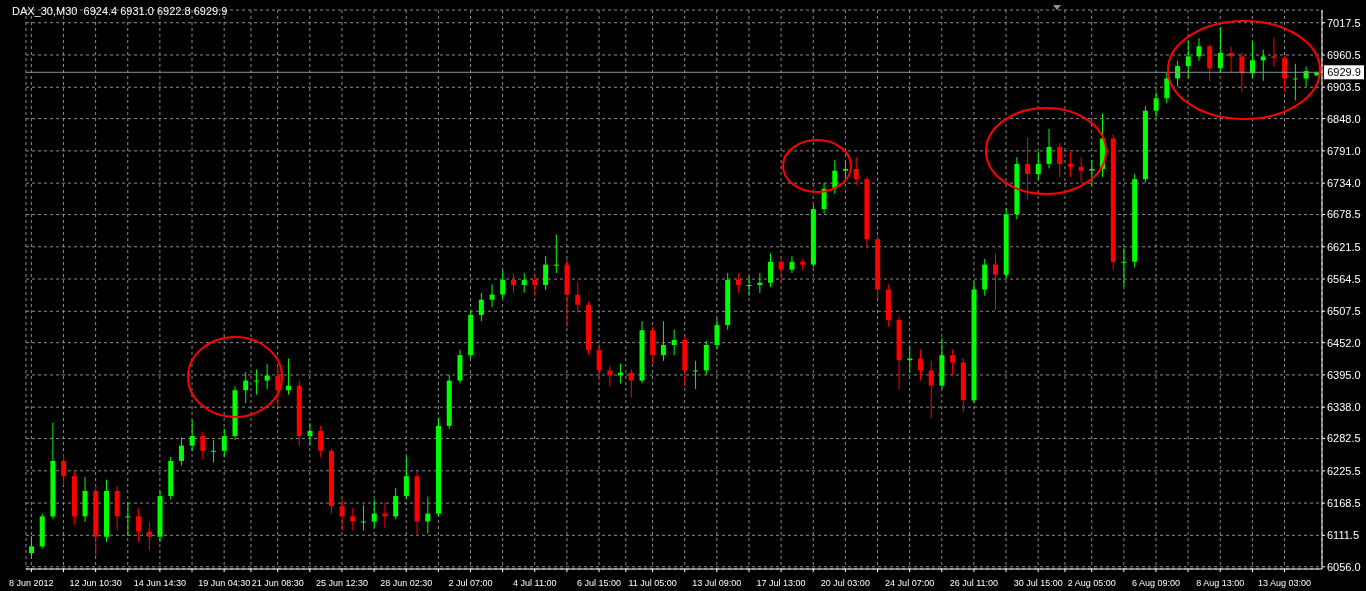 Image resolution: width=1366 pixels, height=591 pixels. I want to click on y-tick-label: 6168.5, so click(1344, 502).